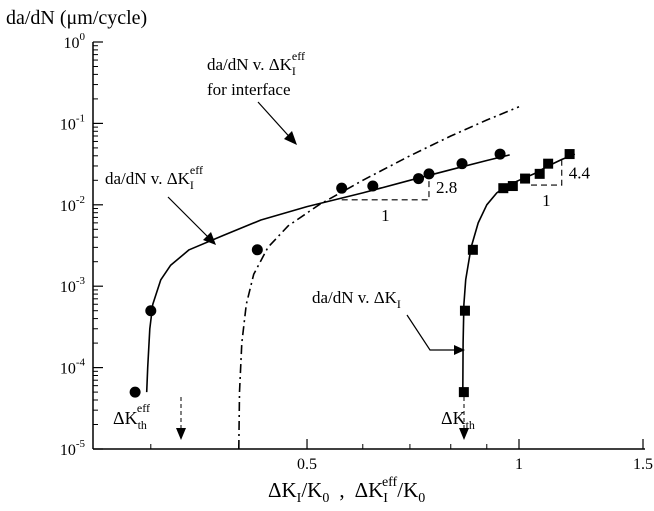  What do you see at coordinates (307, 464) in the screenshot?
I see `x-tick-label: 0.5` at bounding box center [307, 464].